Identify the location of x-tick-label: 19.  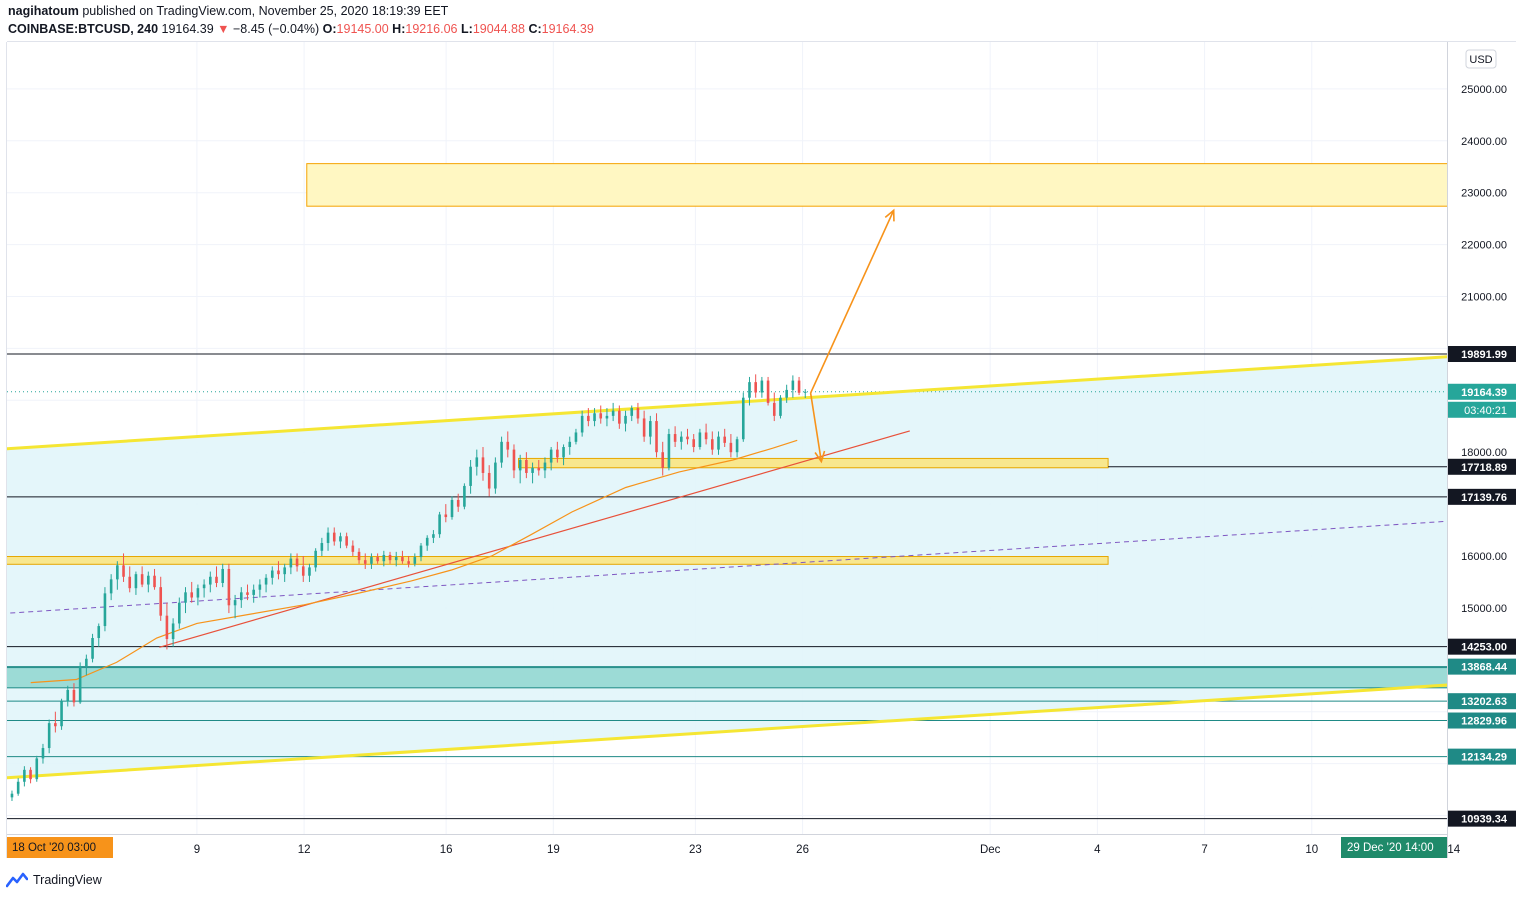
(553, 850).